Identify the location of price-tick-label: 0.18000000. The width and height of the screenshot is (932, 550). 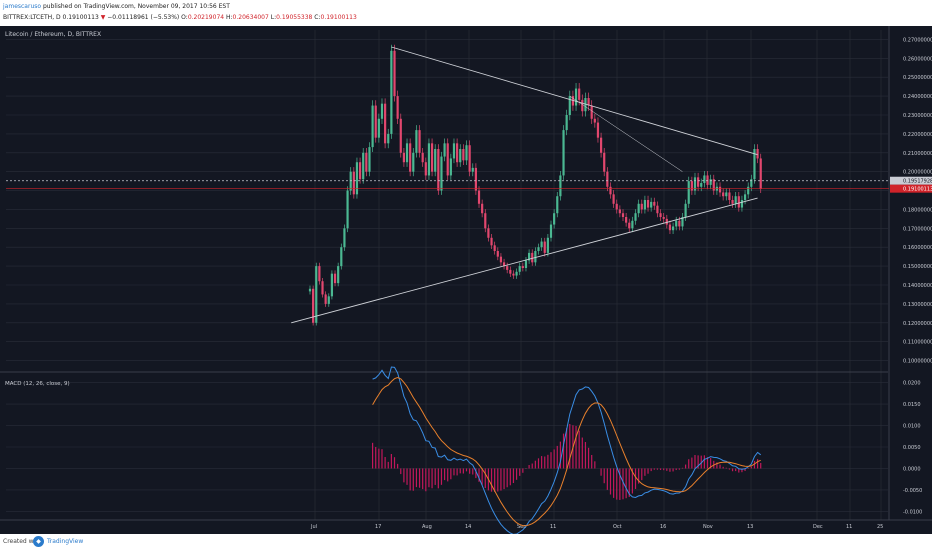
(917, 210).